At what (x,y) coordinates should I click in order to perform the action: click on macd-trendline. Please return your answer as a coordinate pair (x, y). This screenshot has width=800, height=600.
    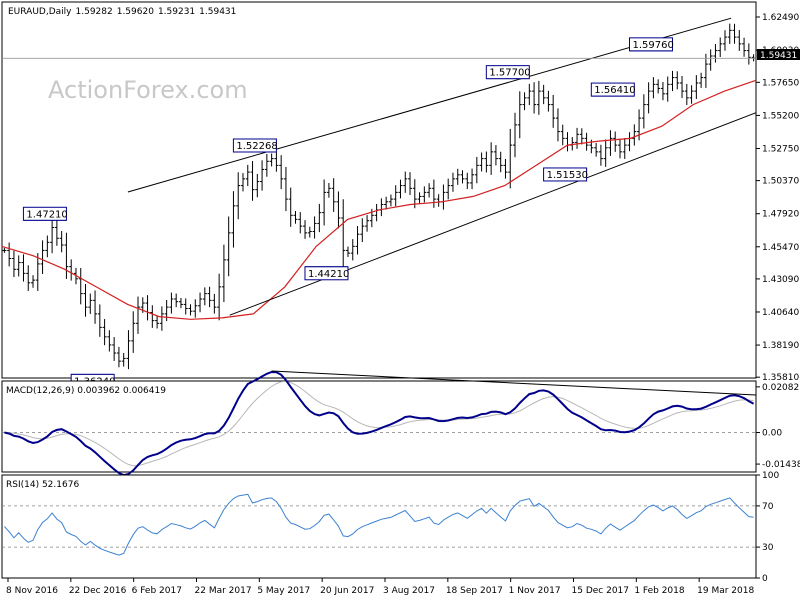
    Looking at the image, I should click on (514, 383).